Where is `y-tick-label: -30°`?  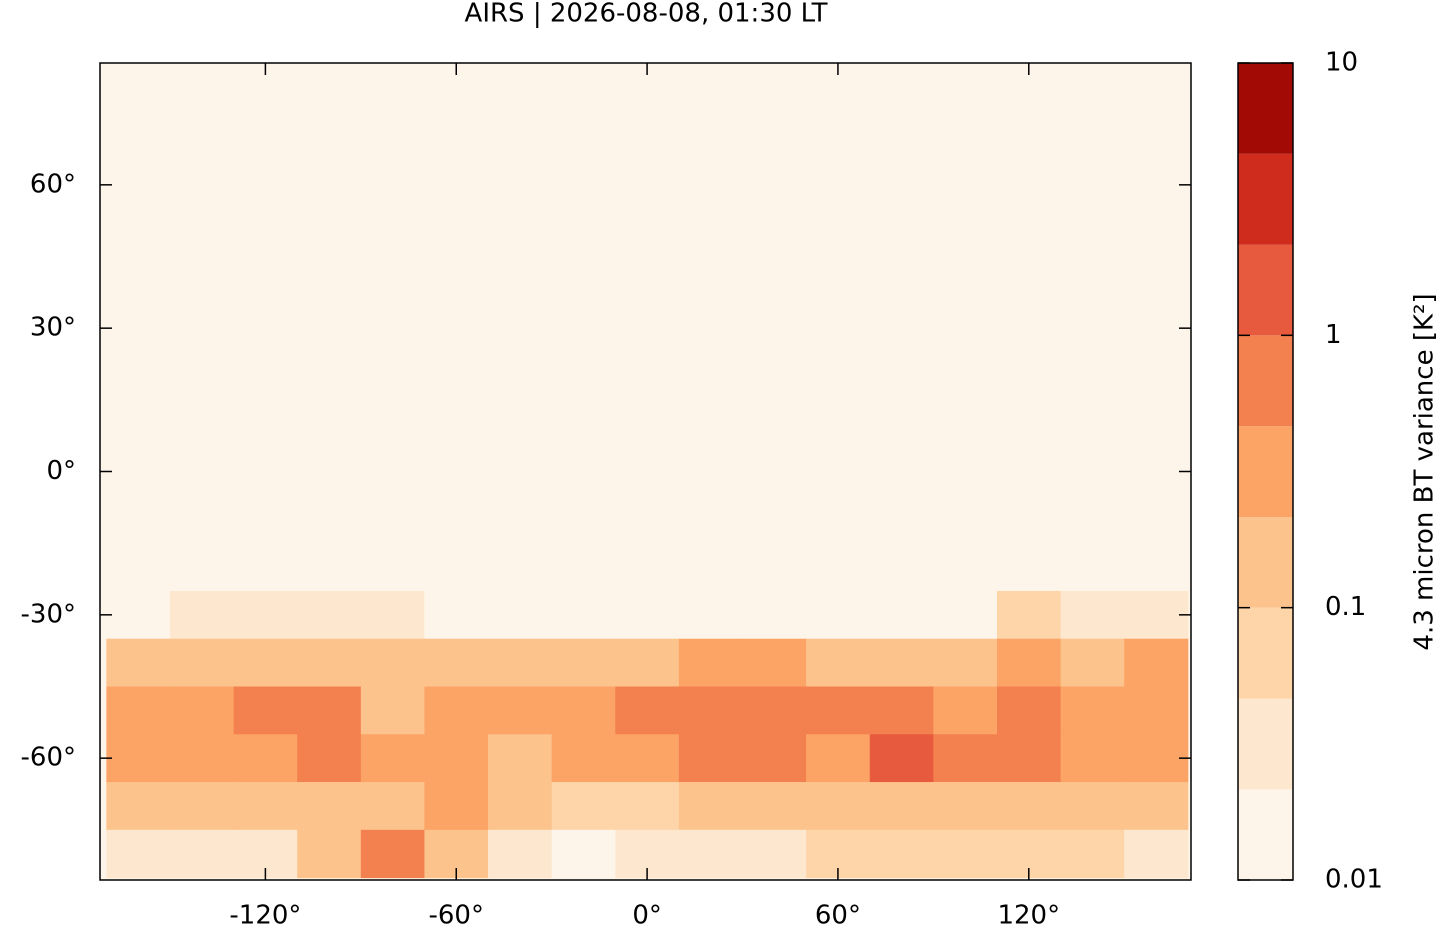
y-tick-label: -30° is located at coordinates (48, 614).